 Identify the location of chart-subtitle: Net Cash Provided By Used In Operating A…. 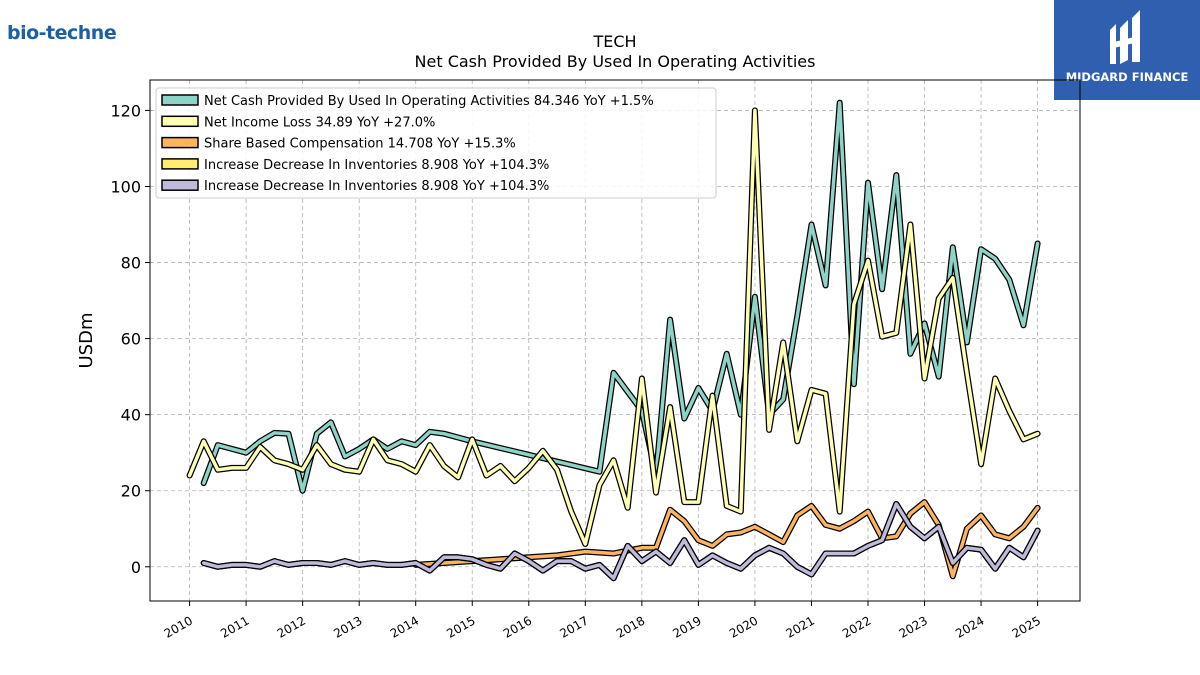
(615, 61).